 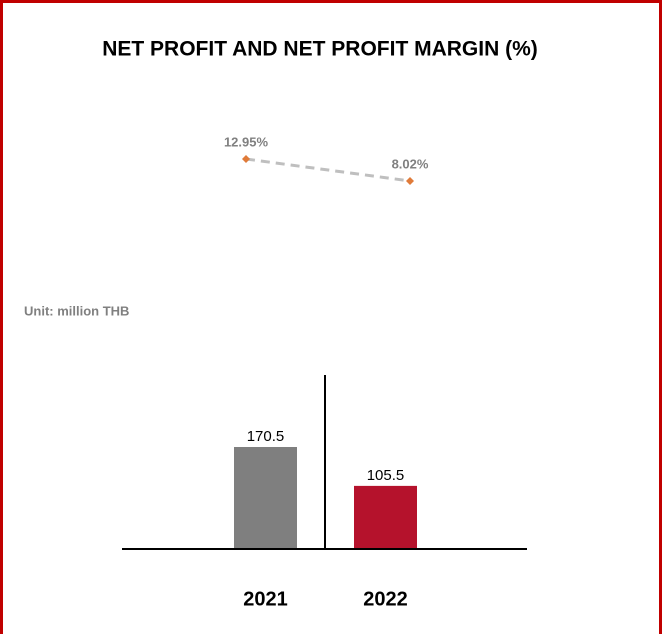 What do you see at coordinates (76, 310) in the screenshot?
I see `unit-note: Unit: million THB` at bounding box center [76, 310].